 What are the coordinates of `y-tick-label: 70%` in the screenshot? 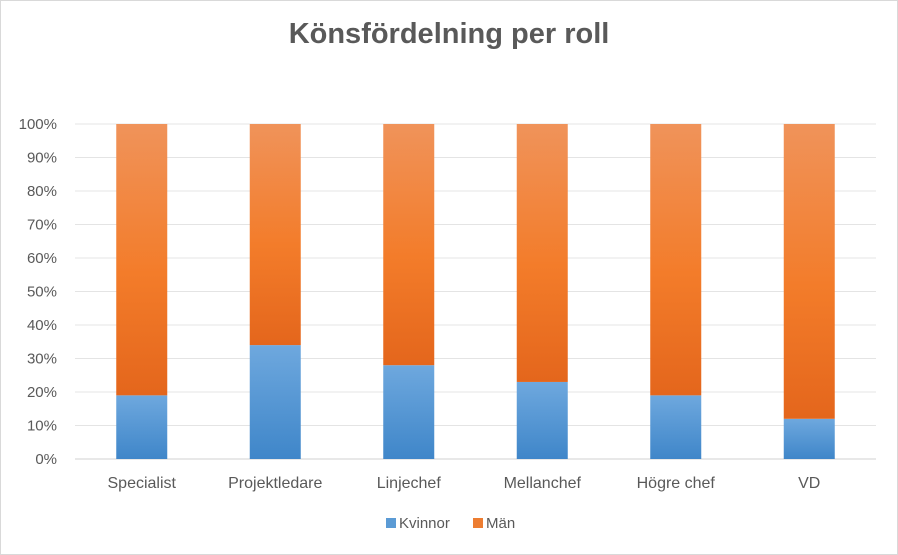 It's located at (42, 225).